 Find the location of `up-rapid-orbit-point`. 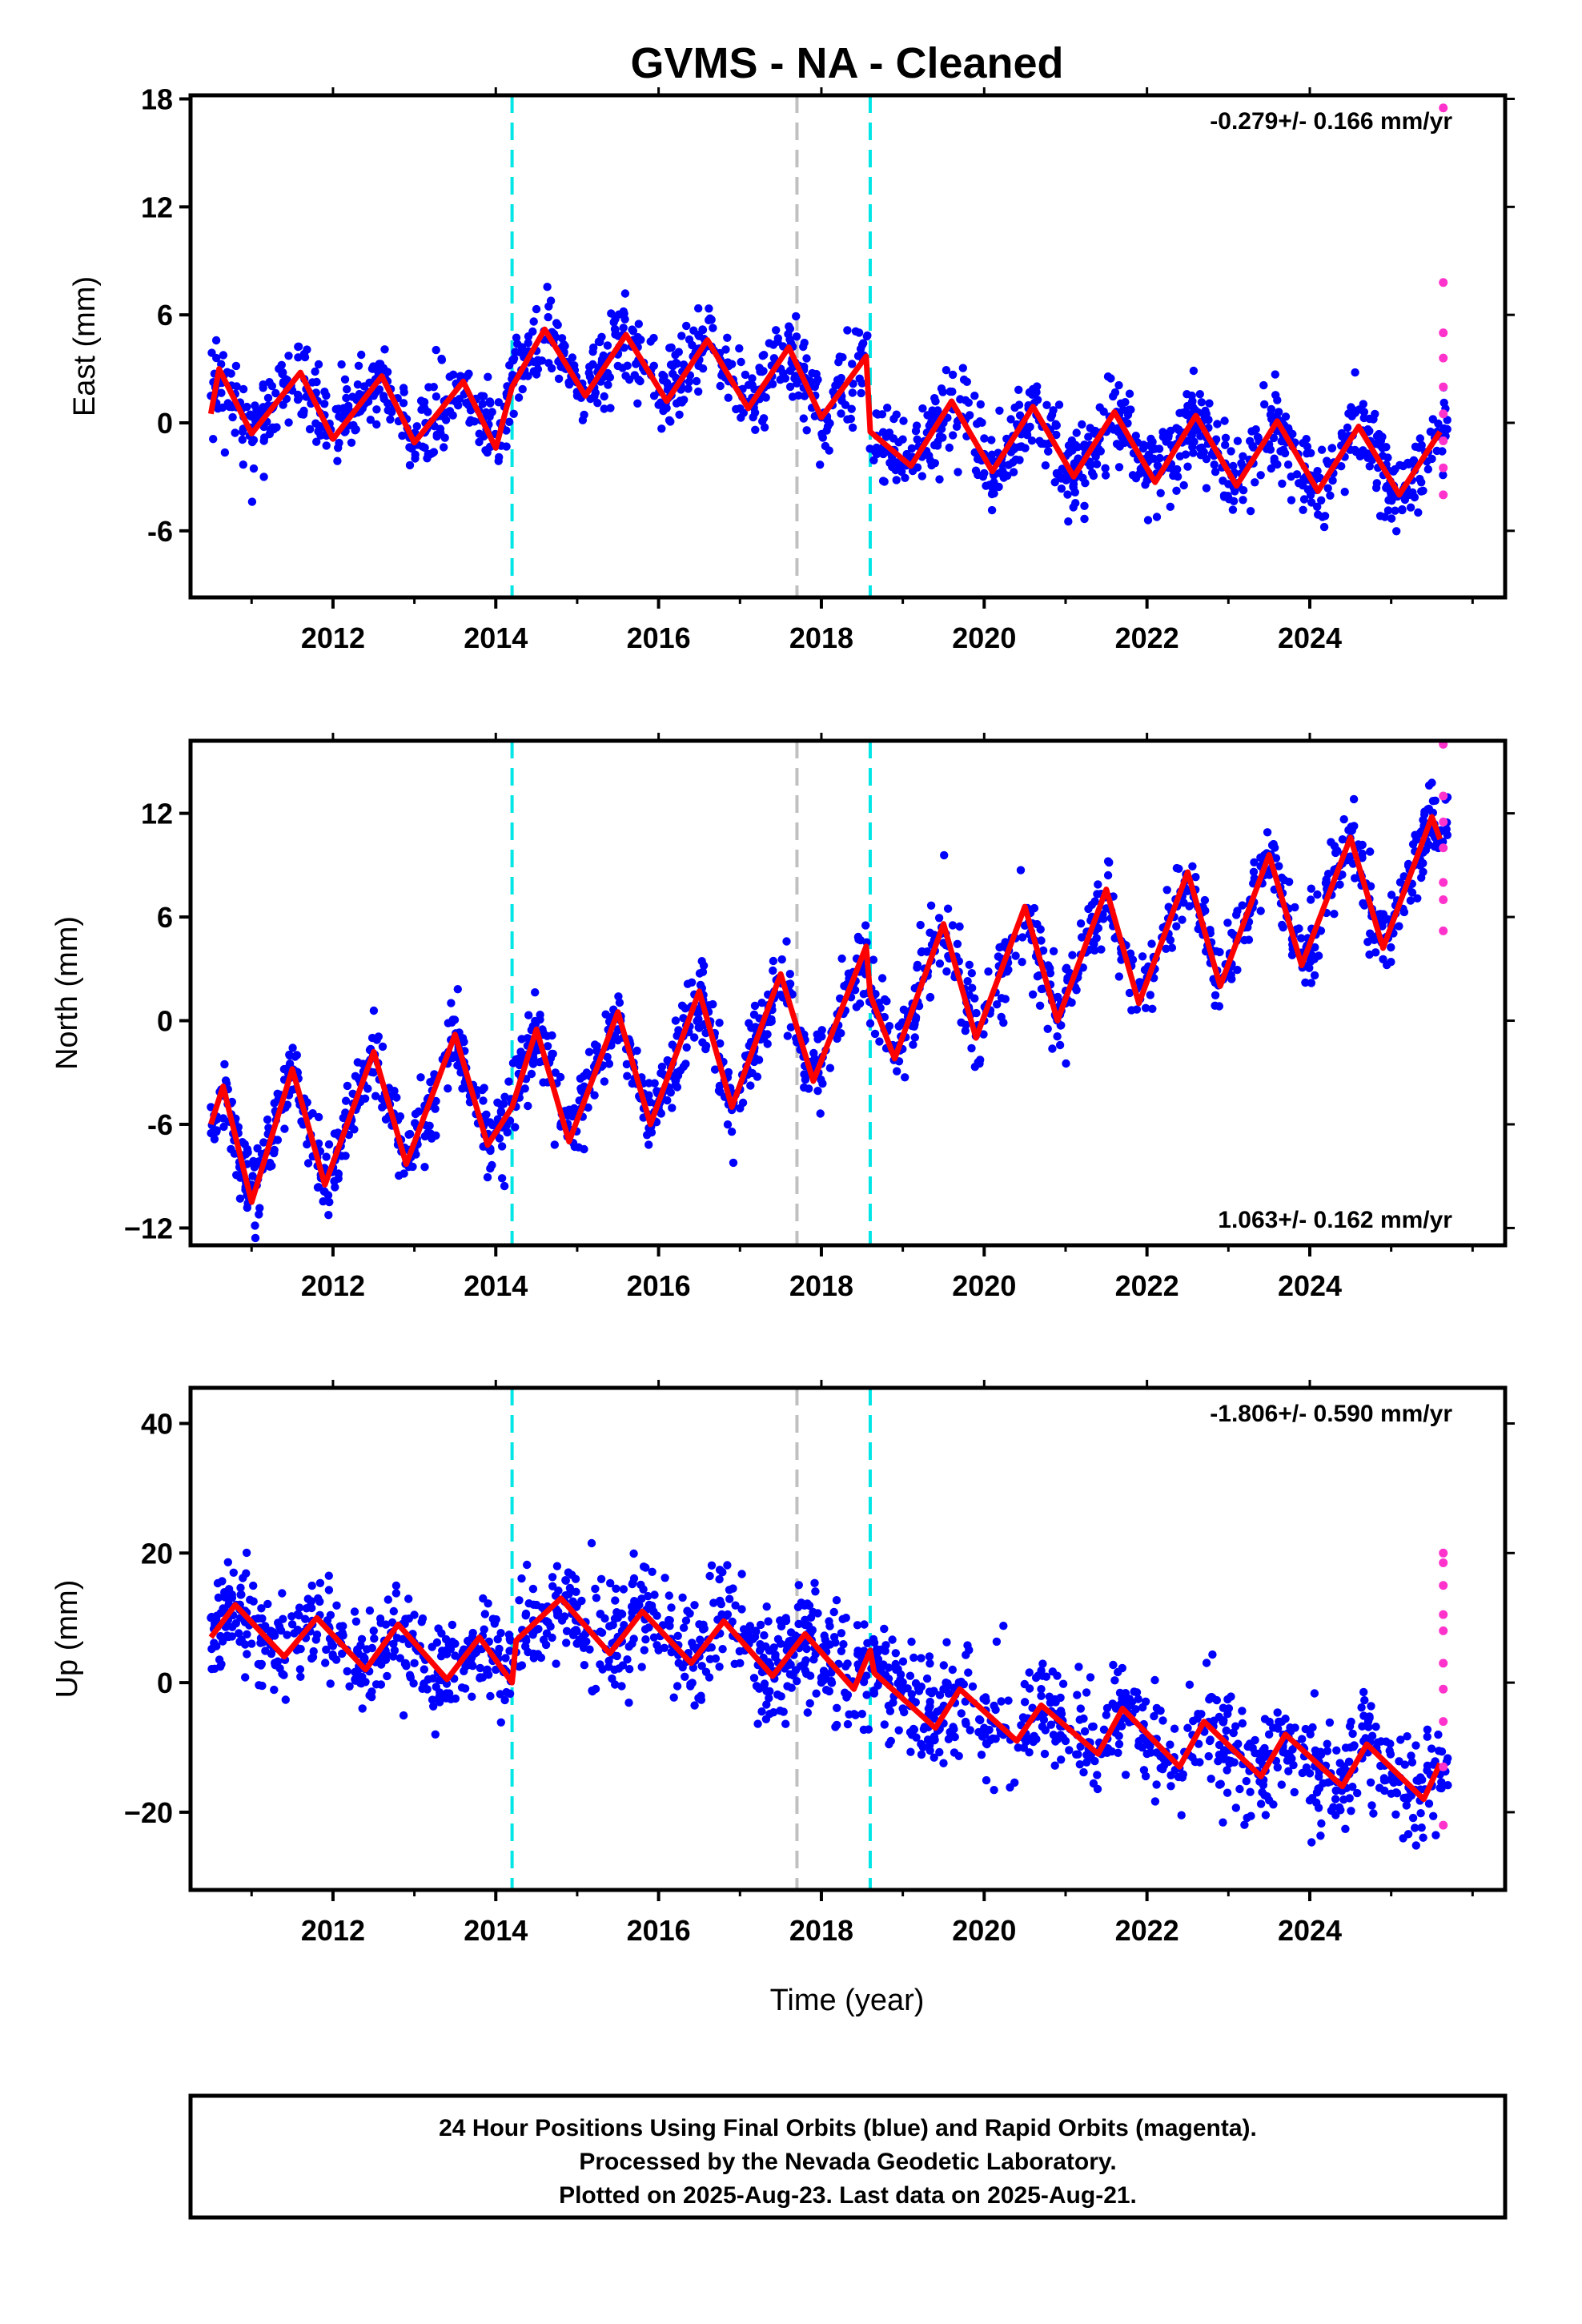

up-rapid-orbit-point is located at coordinates (1443, 1663).